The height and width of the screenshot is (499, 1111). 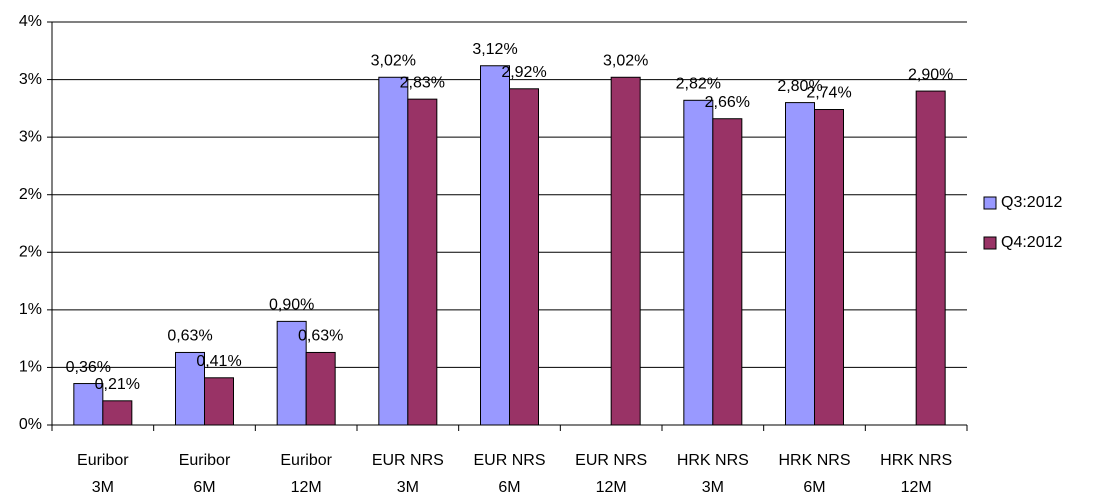 I want to click on data-label: 0,36%, so click(x=88, y=367).